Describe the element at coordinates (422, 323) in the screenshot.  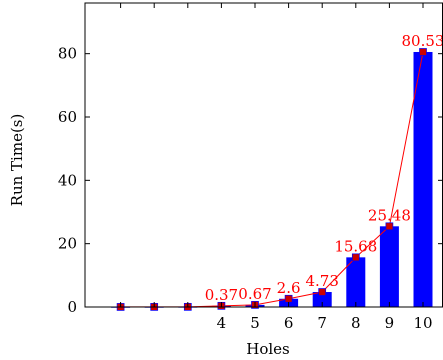
I see `x-tick-label: 10` at that location.